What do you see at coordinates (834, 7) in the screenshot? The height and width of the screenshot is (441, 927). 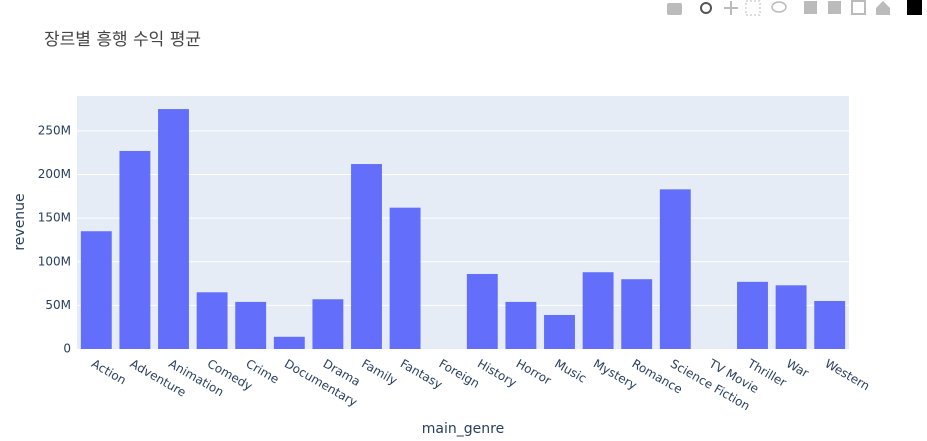 I see `zoom-out-icon` at bounding box center [834, 7].